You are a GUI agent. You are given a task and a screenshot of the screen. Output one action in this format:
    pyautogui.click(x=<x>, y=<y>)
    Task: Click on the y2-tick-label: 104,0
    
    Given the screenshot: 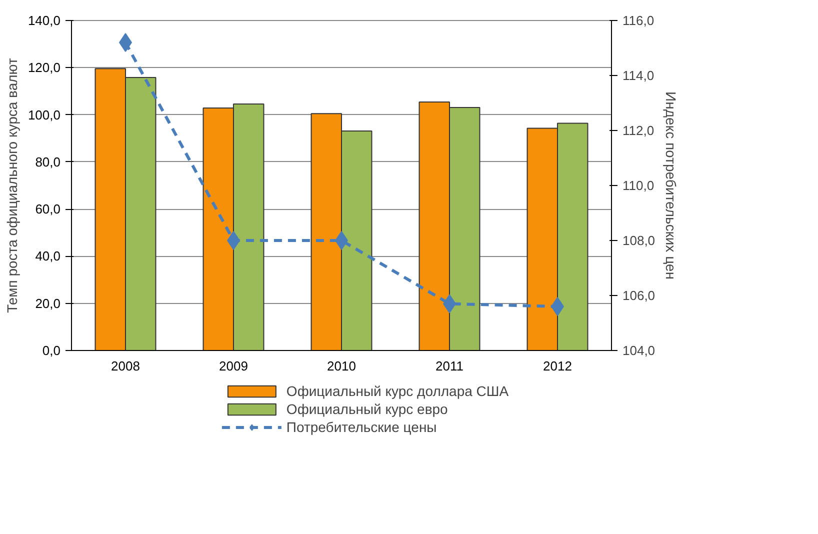 What is the action you would take?
    pyautogui.click(x=639, y=350)
    